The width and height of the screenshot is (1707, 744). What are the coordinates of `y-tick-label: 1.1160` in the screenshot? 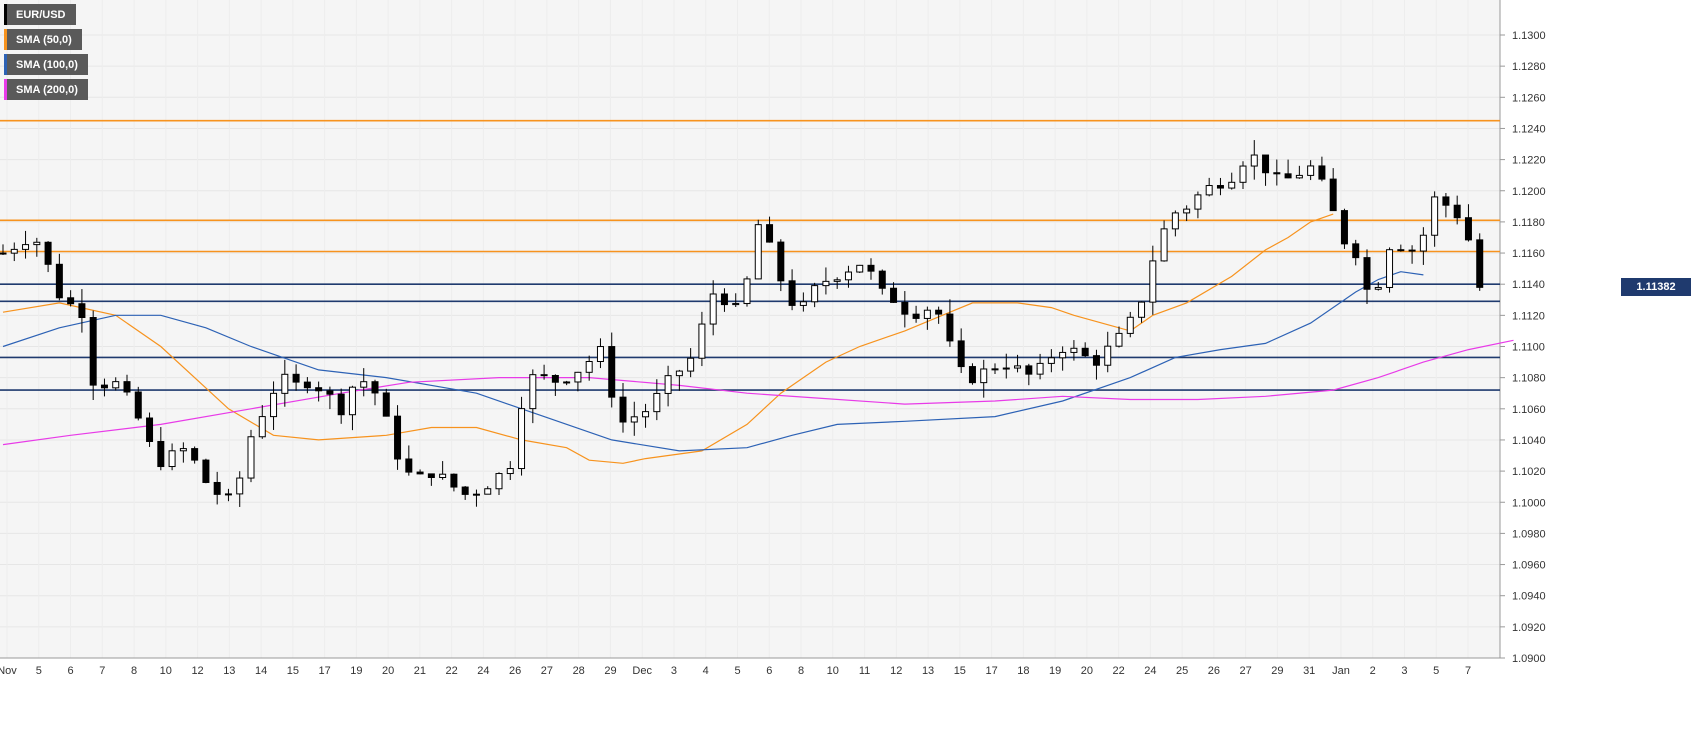 It's located at (1528, 254).